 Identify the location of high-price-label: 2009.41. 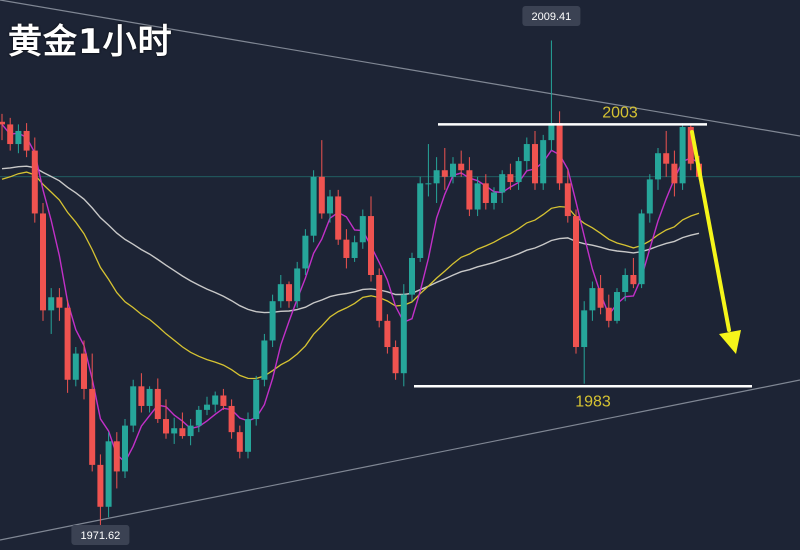
(552, 17).